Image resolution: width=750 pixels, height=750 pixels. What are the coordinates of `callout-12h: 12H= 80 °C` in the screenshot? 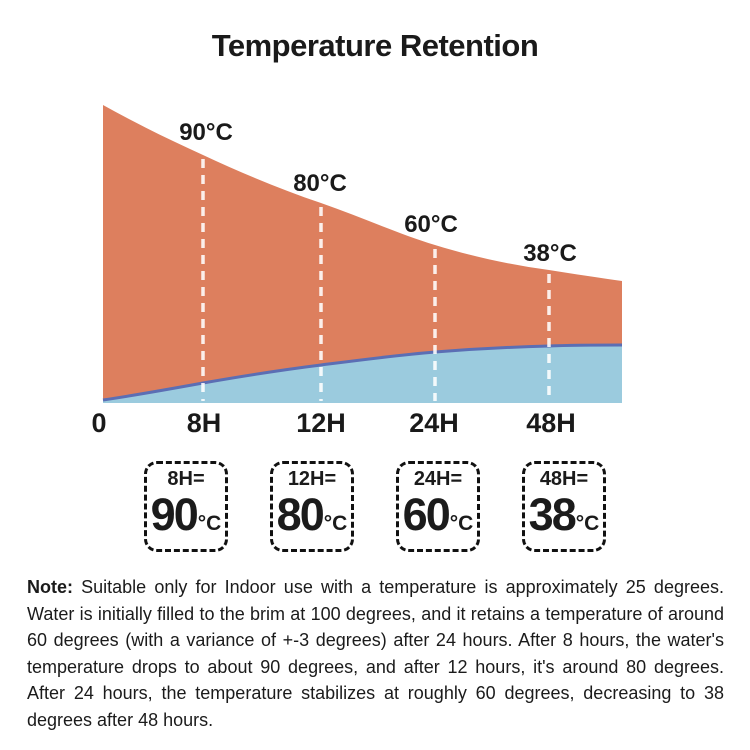 It's located at (312, 506).